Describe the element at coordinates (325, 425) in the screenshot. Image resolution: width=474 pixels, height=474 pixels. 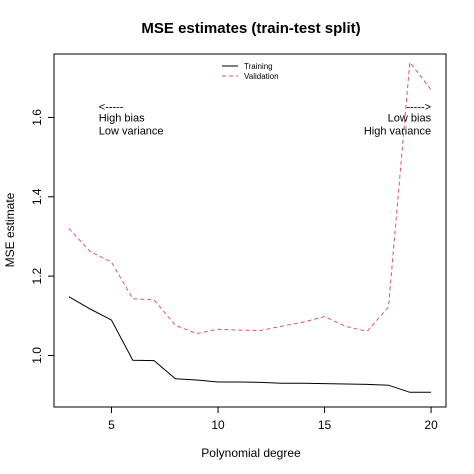
I see `x-tick-label: 15` at that location.